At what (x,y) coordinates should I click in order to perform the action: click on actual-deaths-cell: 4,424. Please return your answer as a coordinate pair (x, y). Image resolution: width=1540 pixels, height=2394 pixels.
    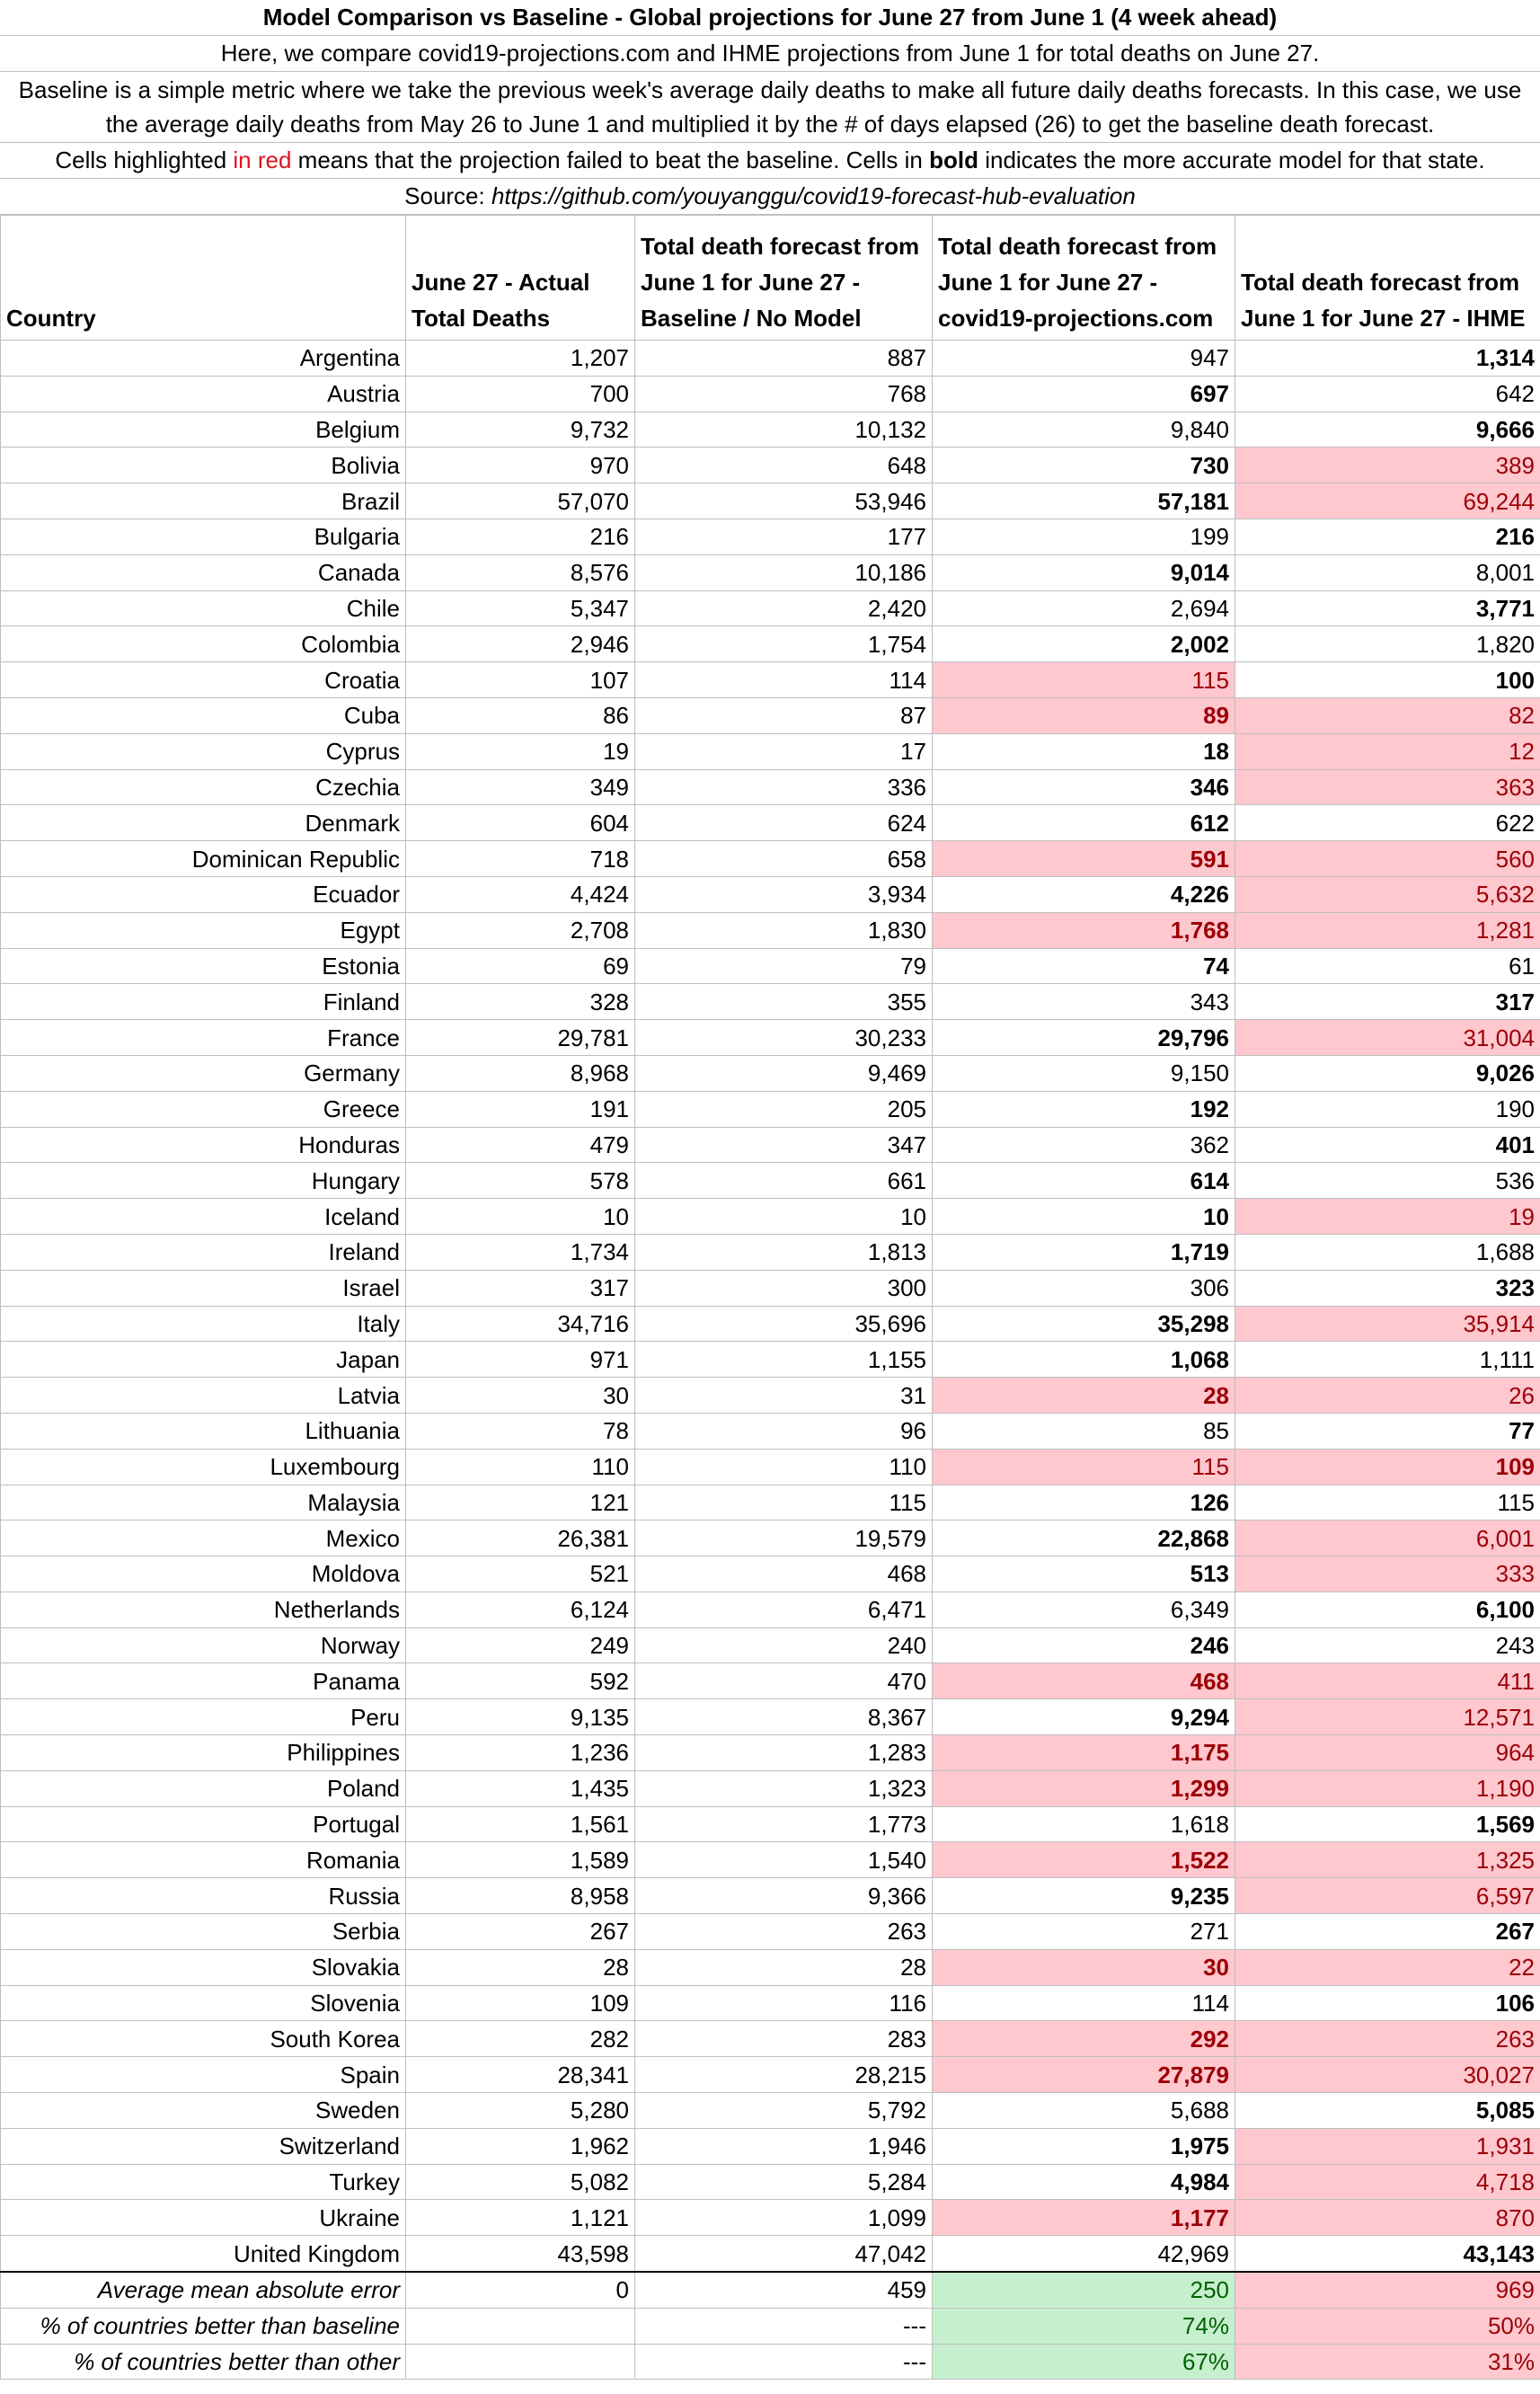
    Looking at the image, I should click on (520, 894).